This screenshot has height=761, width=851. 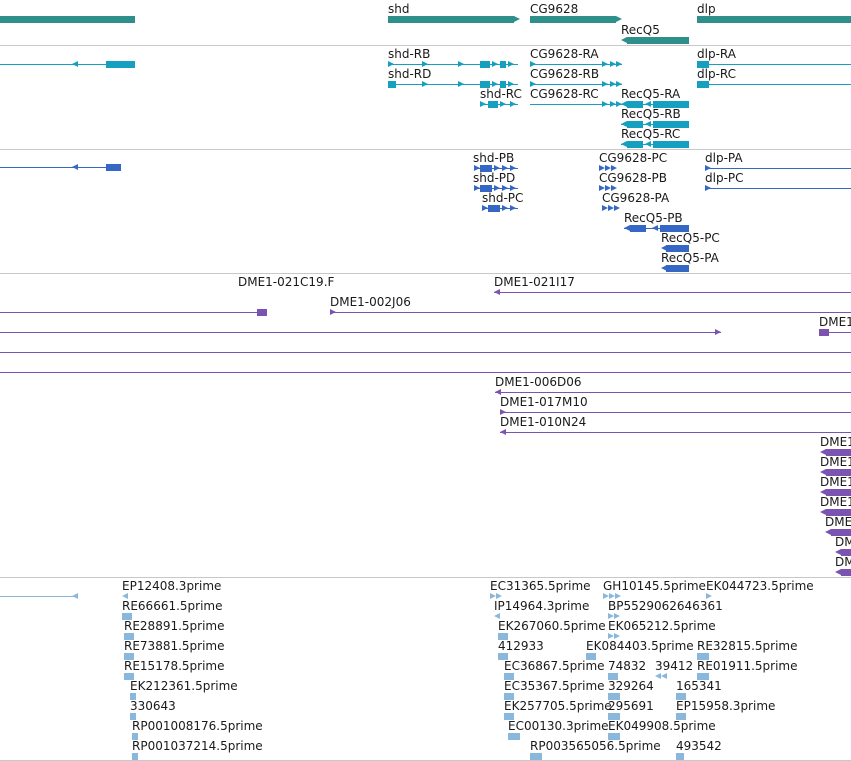 I want to click on est-label: GH10145.5prime, so click(x=654, y=586).